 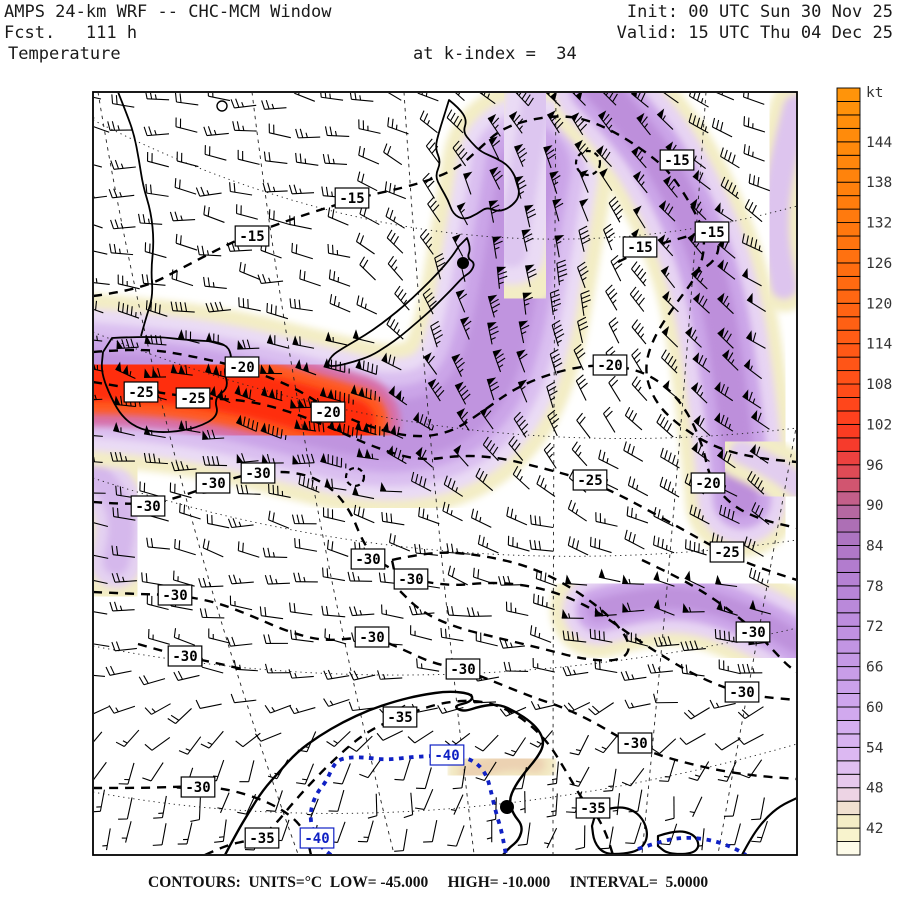 What do you see at coordinates (668, 252) in the screenshot?
I see `contour--15` at bounding box center [668, 252].